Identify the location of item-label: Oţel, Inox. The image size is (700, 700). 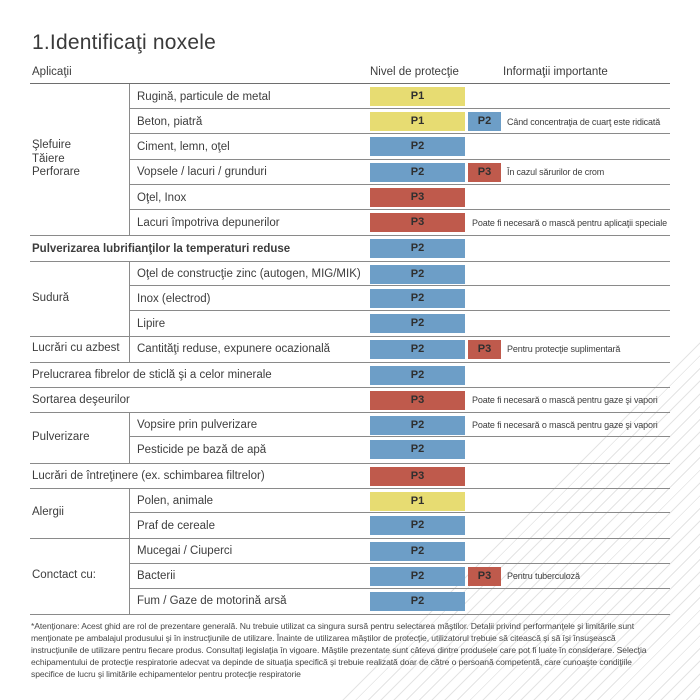
(162, 197).